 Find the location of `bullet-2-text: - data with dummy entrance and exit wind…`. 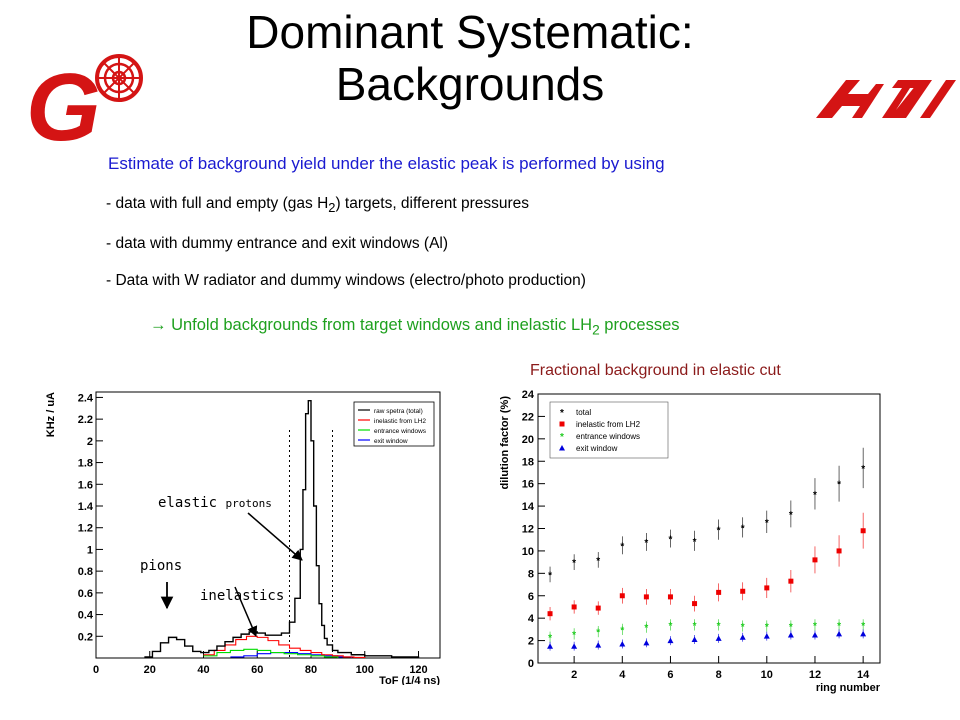

bullet-2-text: - data with dummy entrance and exit wind… is located at coordinates (277, 243).